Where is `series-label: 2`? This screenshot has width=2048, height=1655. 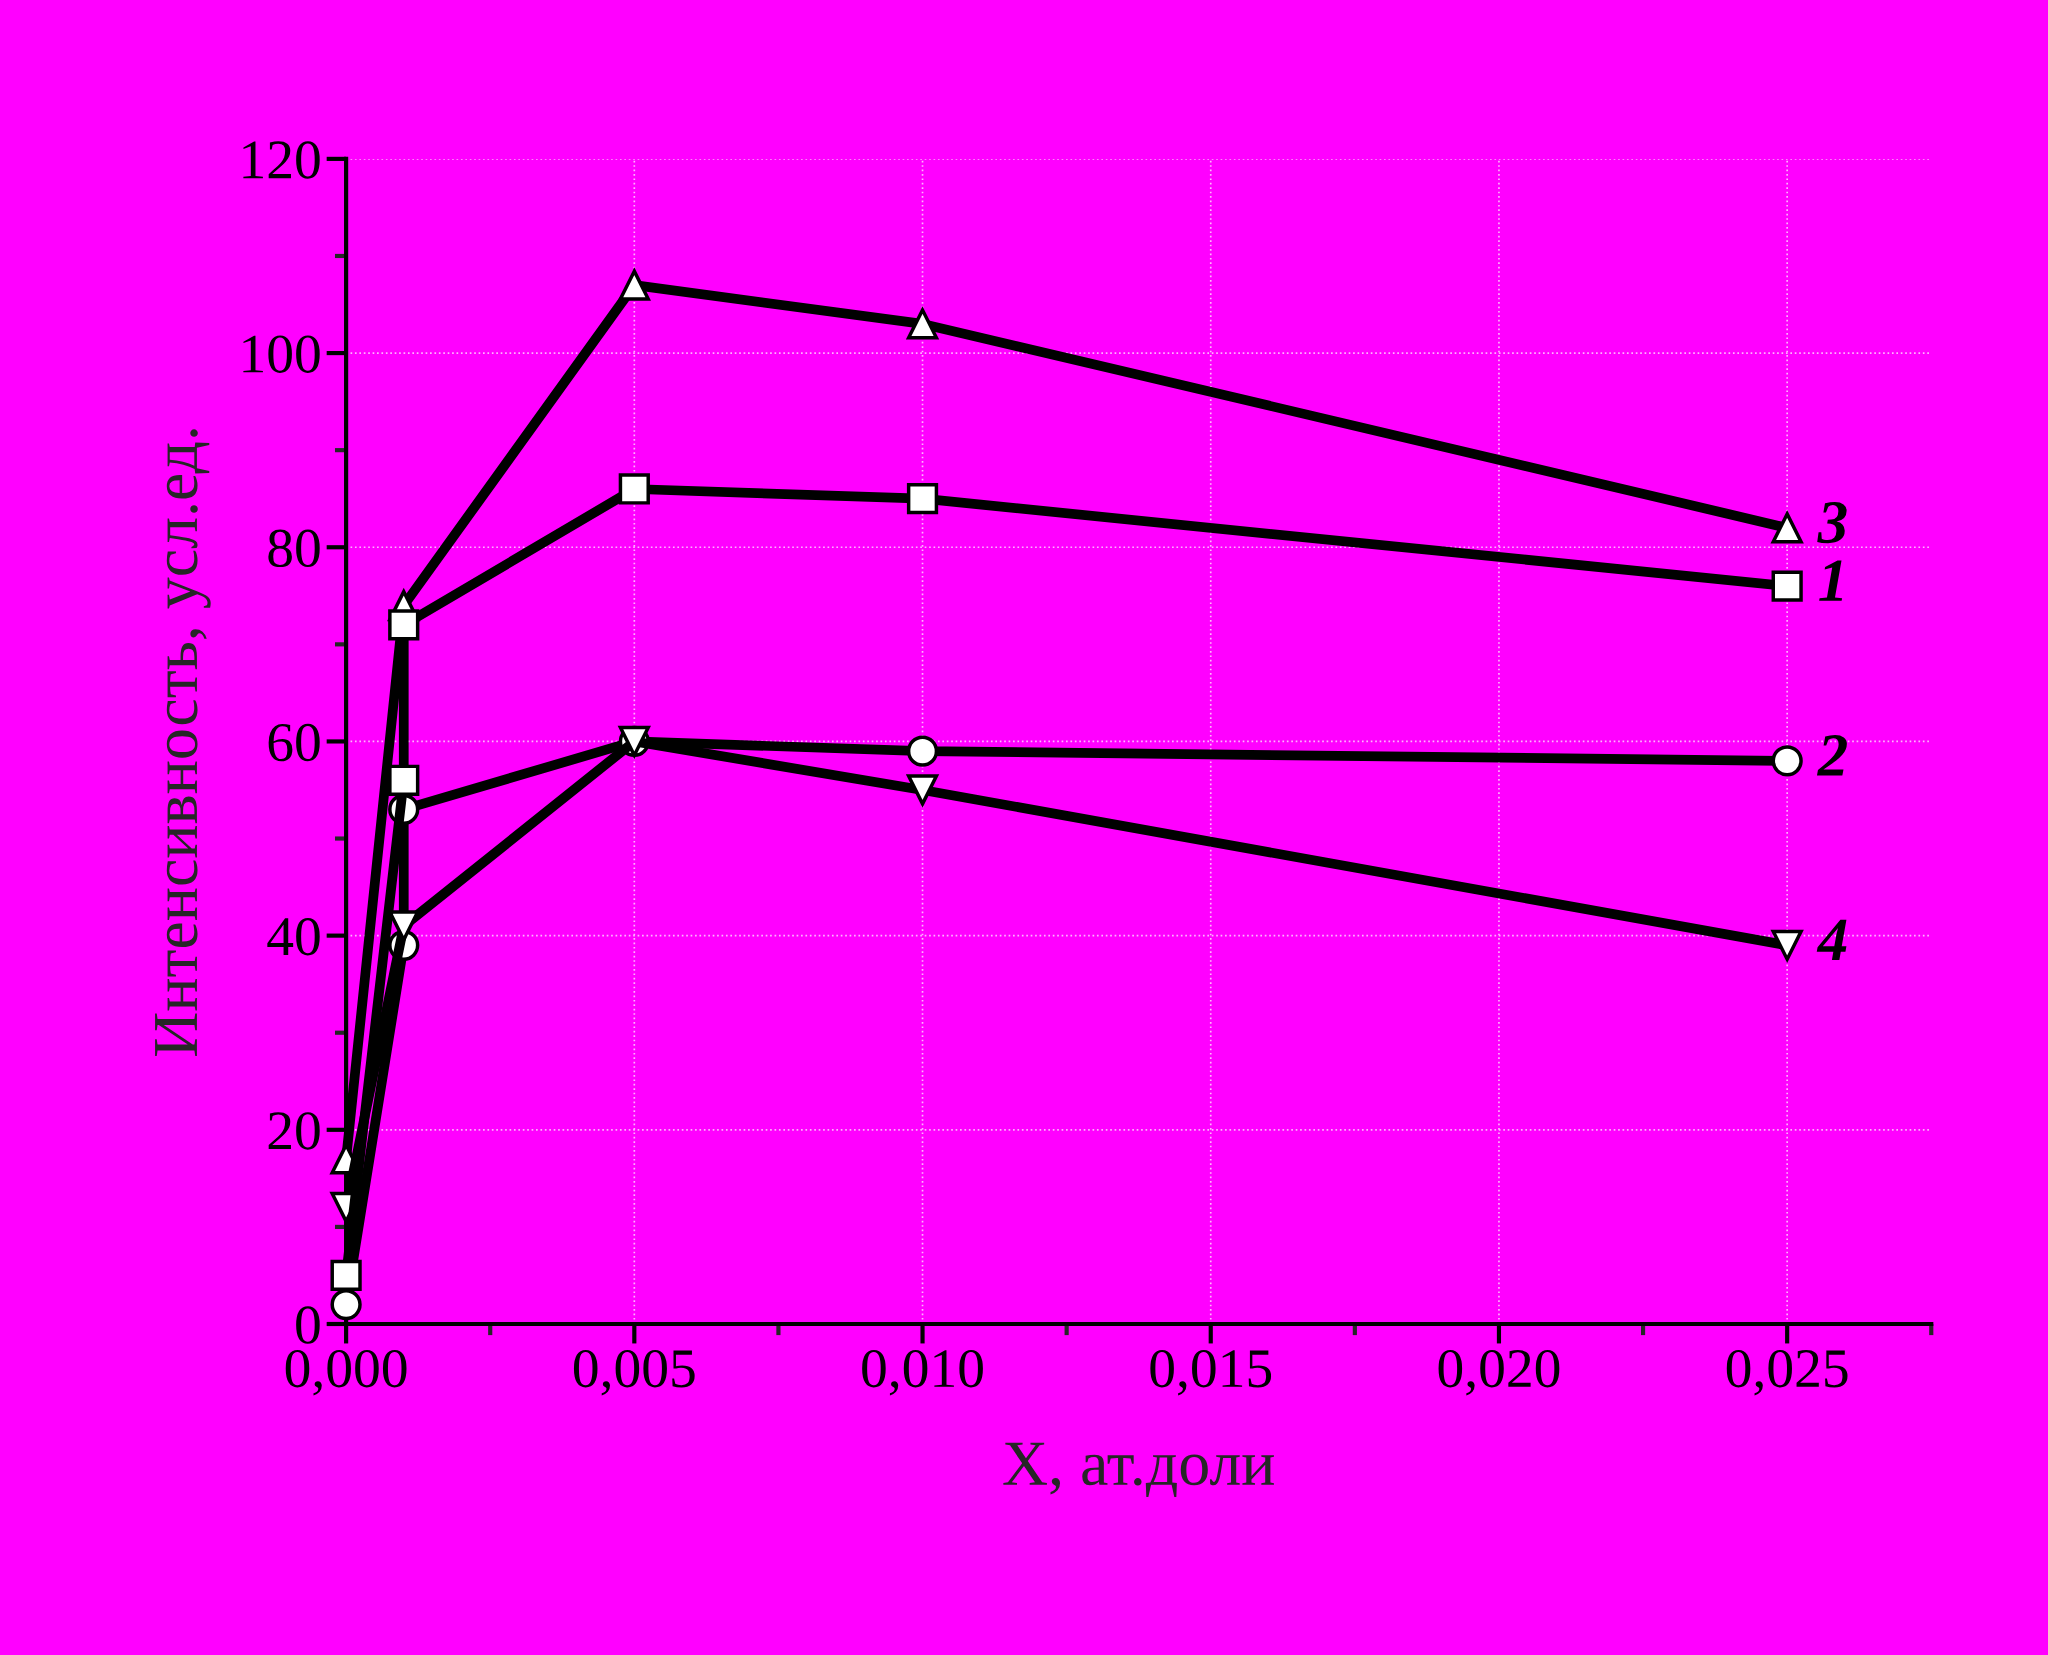 series-label: 2 is located at coordinates (1831, 755).